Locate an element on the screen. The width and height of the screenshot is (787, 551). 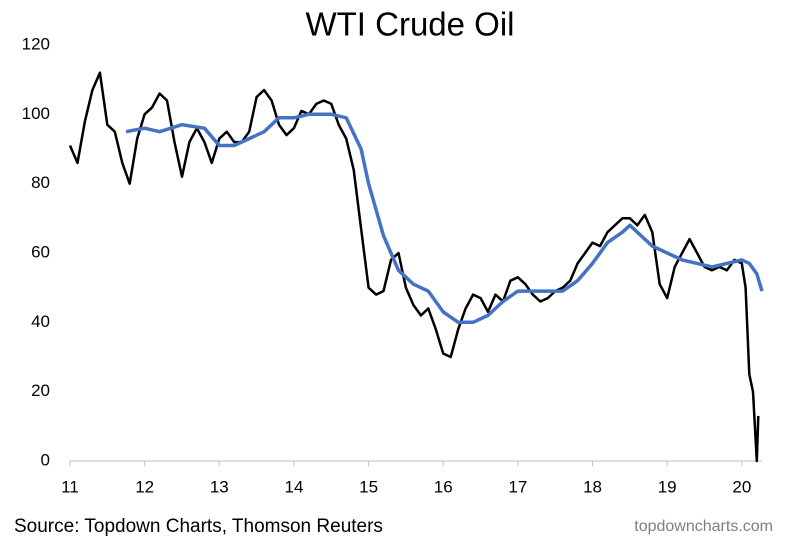
y-tick-label: 60 is located at coordinates (40, 251).